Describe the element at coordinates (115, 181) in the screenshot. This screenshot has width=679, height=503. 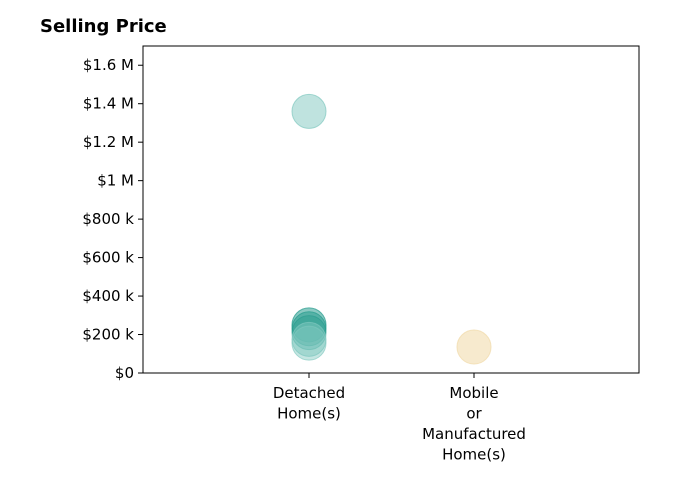
I see `y-tick-label: $1 M` at that location.